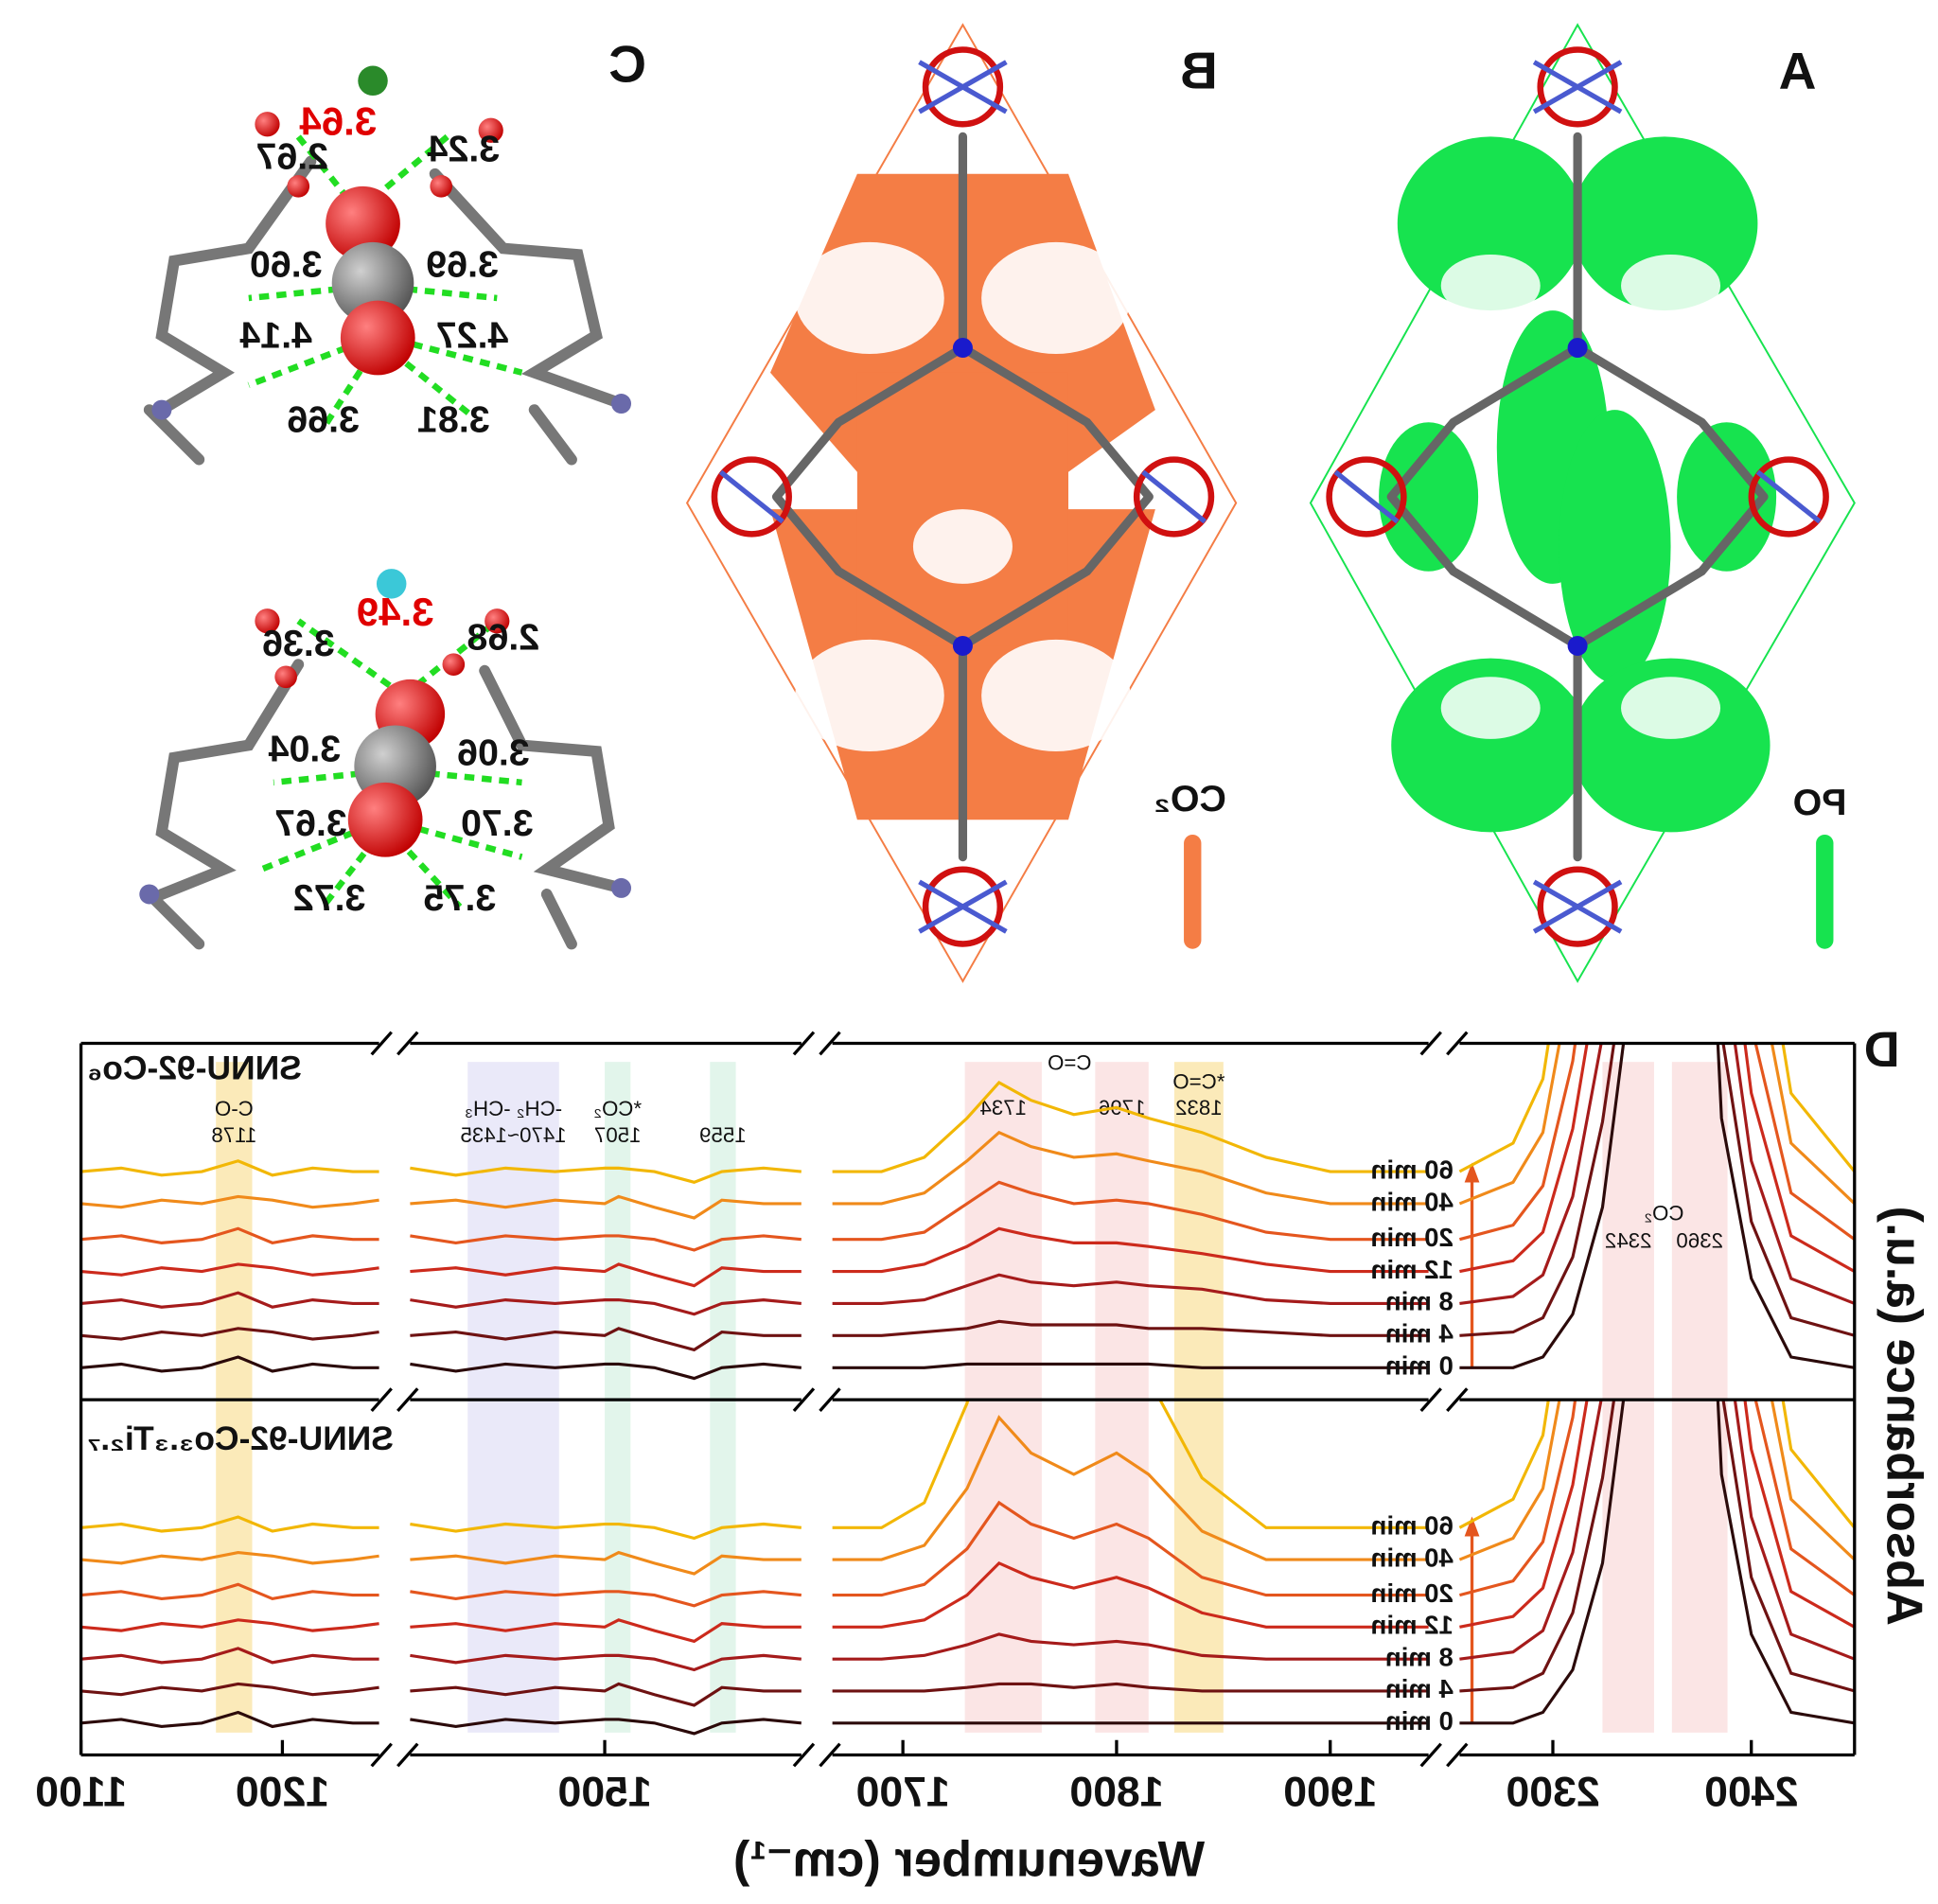 The image size is (1938, 1904). What do you see at coordinates (1116, 1792) in the screenshot?
I see `x-tick-label: 1800` at bounding box center [1116, 1792].